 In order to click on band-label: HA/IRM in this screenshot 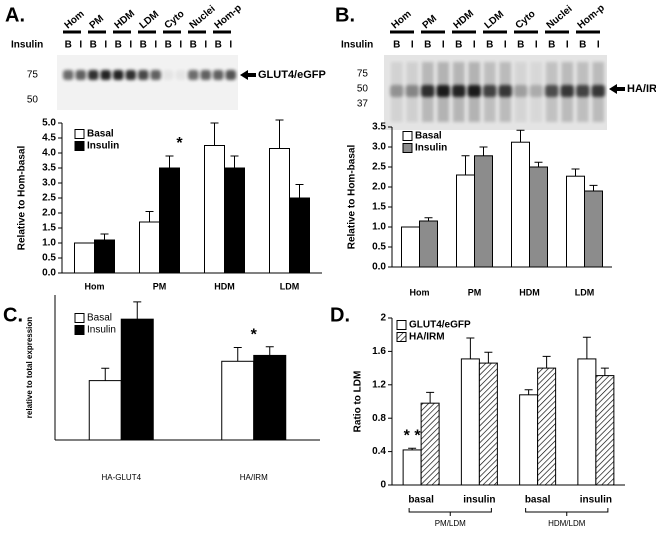, I will do `click(641, 89)`.